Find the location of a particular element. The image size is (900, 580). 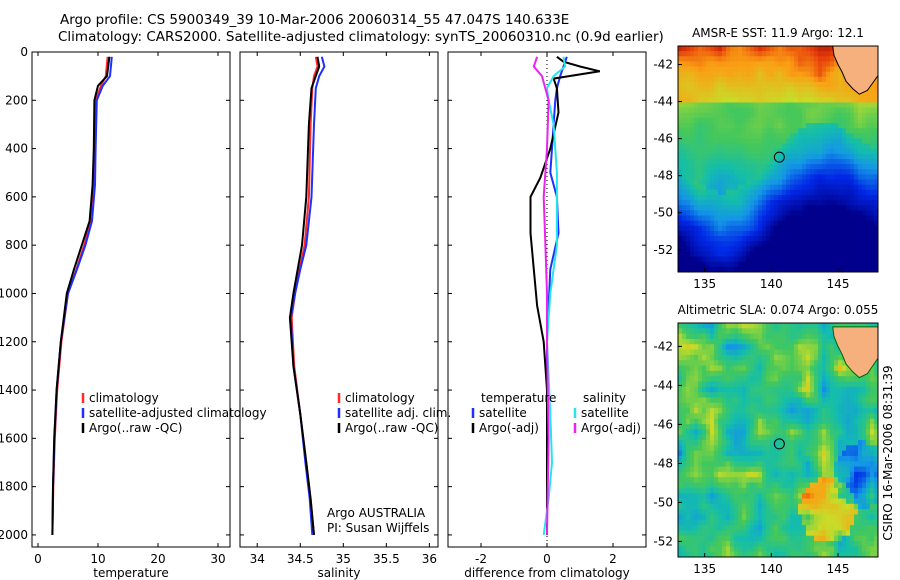

difference-xtick-label: -2 is located at coordinates (481, 559).